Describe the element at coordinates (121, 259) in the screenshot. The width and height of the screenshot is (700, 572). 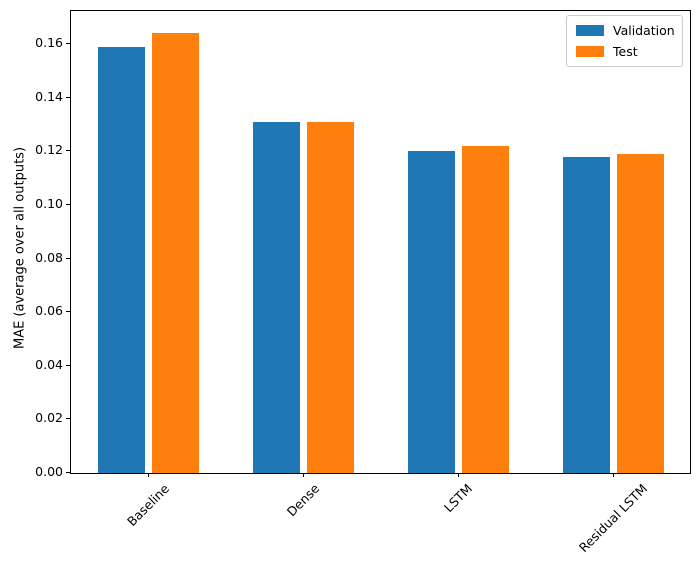
I see `bar-validation-baseline` at that location.